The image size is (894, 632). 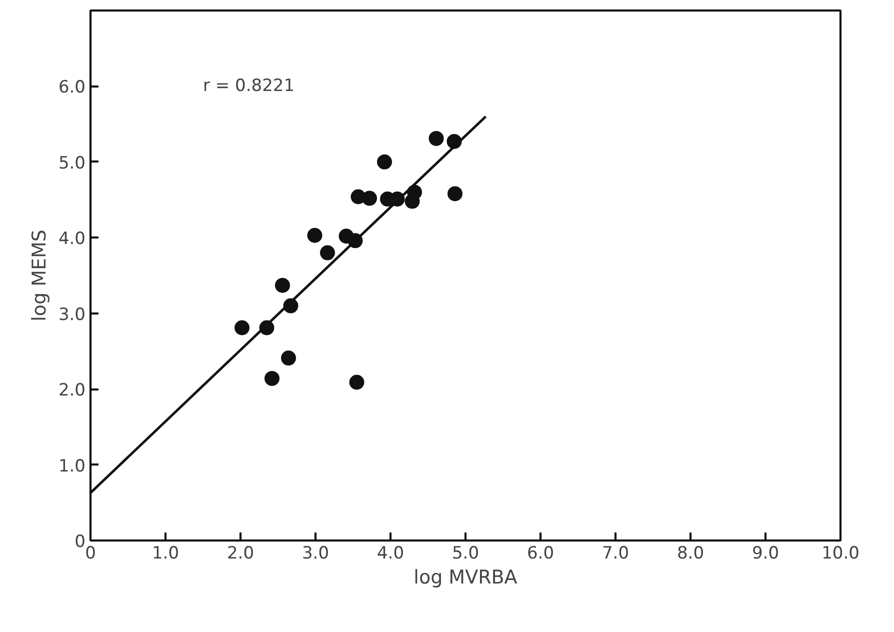 I want to click on y-tick-label: 6.0, so click(x=72, y=88).